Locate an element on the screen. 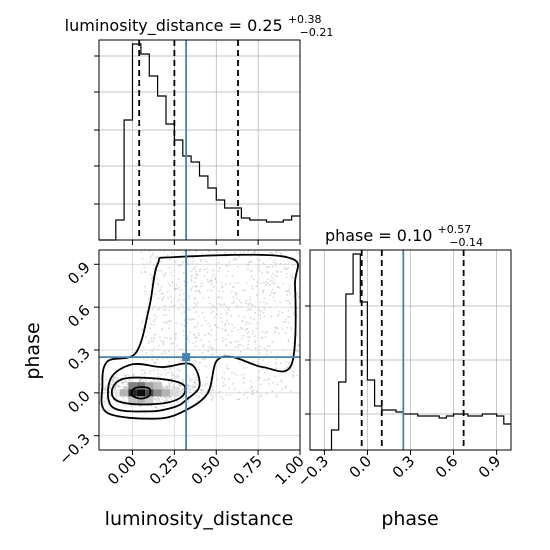 This screenshot has width=550, height=550. joint-ytick-label-4: 0.9 is located at coordinates (79, 273).